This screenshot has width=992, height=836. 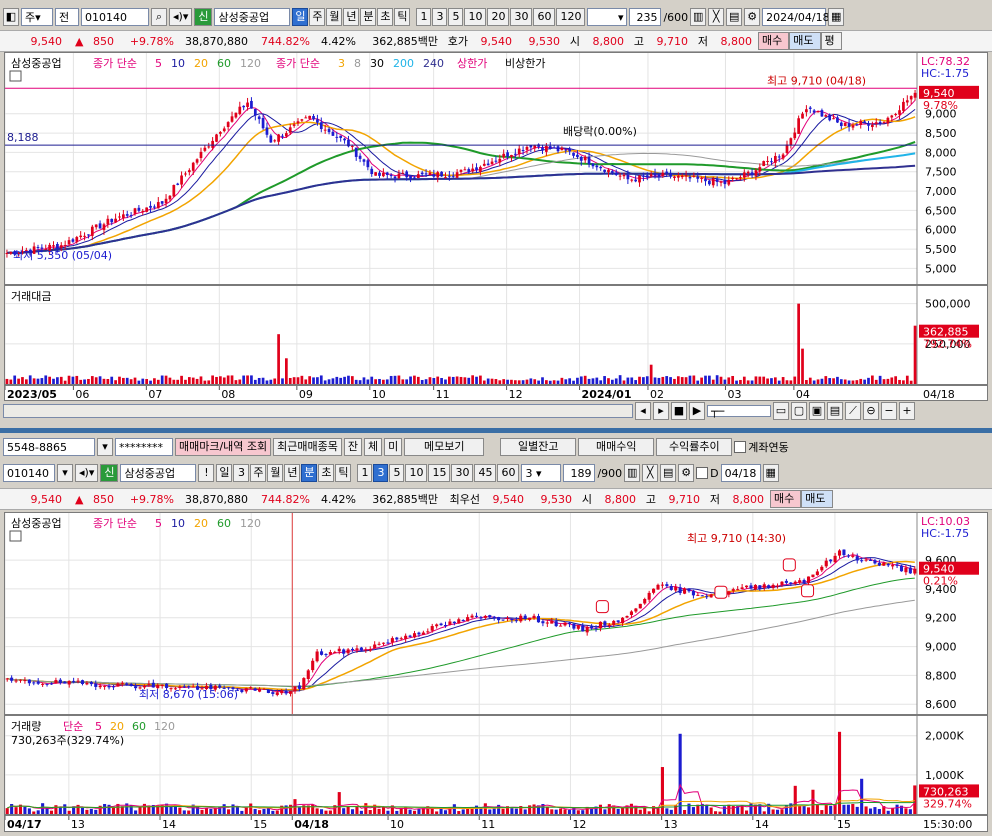 I want to click on sound-icon: ◂)▾, so click(x=181, y=17).